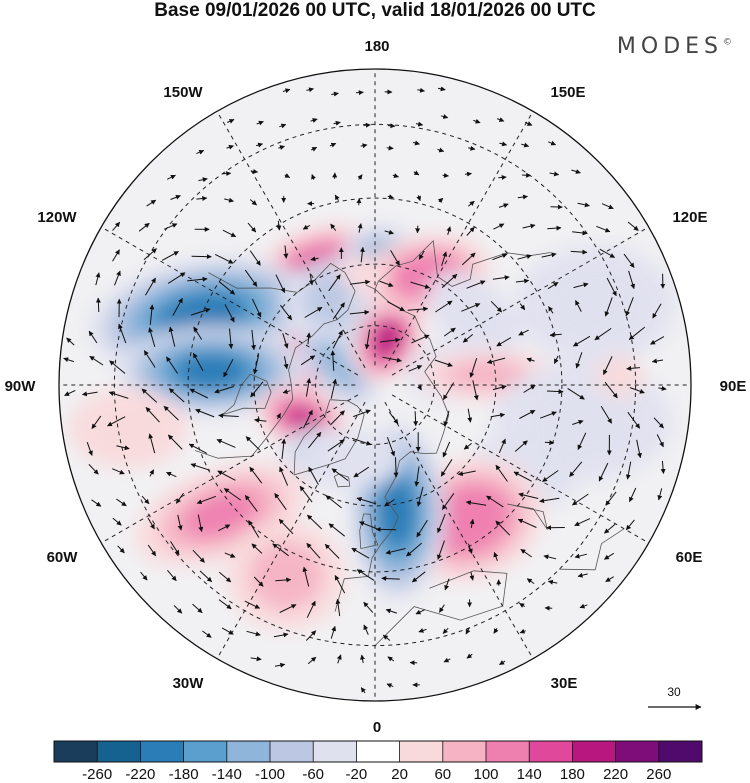 This screenshot has width=750, height=783. Describe the element at coordinates (674, 46) in the screenshot. I see `brand-logo: MODES©` at that location.